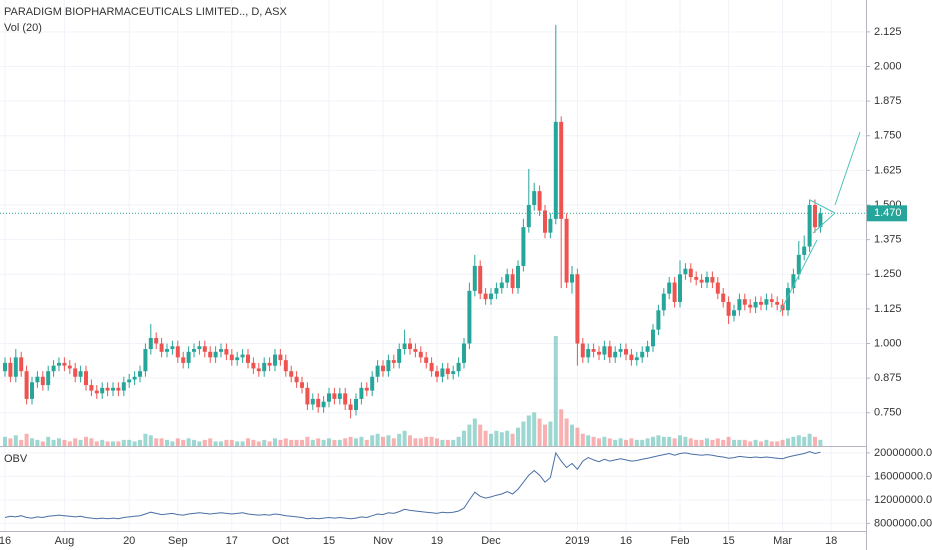  Describe the element at coordinates (412, 485) in the screenshot. I see `obv-line` at that location.